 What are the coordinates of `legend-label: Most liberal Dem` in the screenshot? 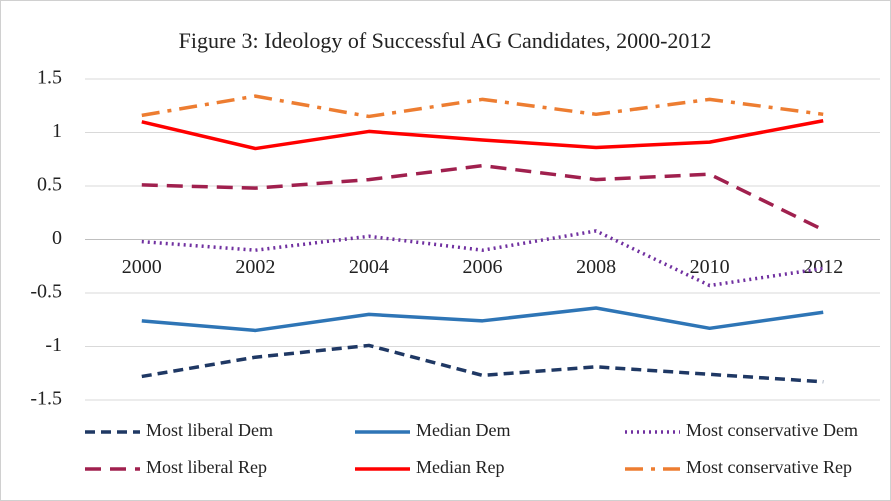 It's located at (209, 430).